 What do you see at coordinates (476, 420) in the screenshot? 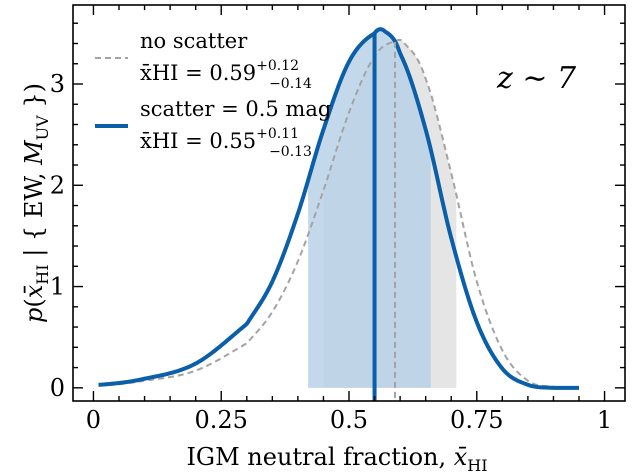
I see `x-tick-label: 0.75` at bounding box center [476, 420].